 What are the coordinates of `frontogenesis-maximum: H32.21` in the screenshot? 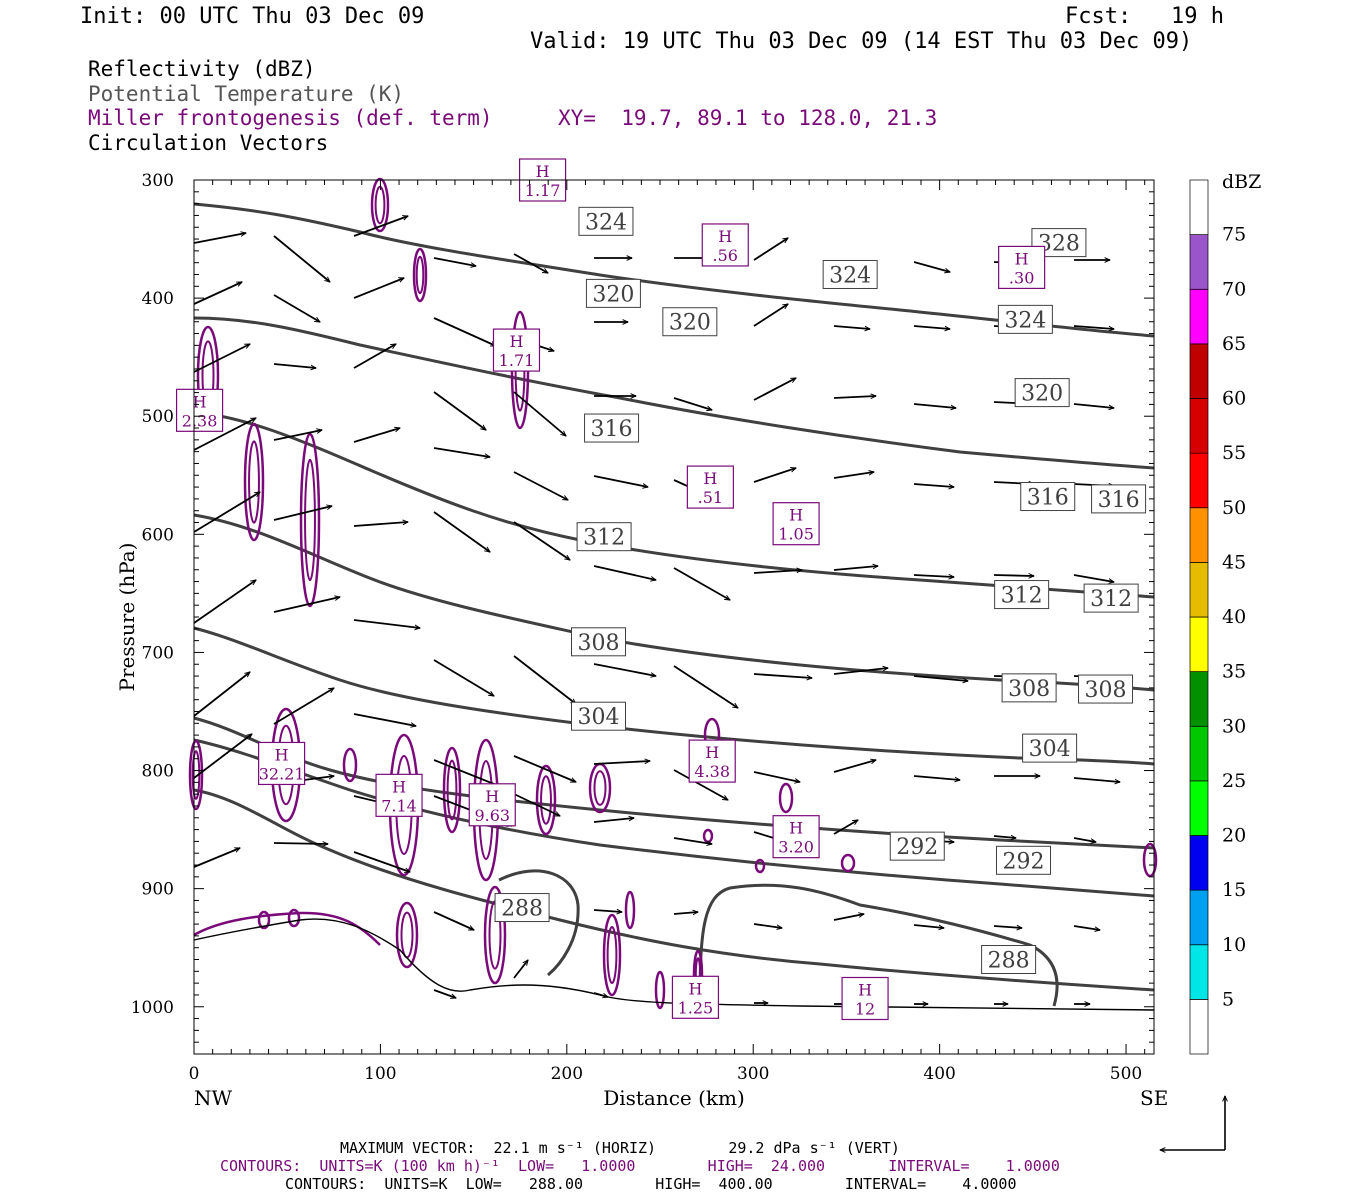 It's located at (282, 763).